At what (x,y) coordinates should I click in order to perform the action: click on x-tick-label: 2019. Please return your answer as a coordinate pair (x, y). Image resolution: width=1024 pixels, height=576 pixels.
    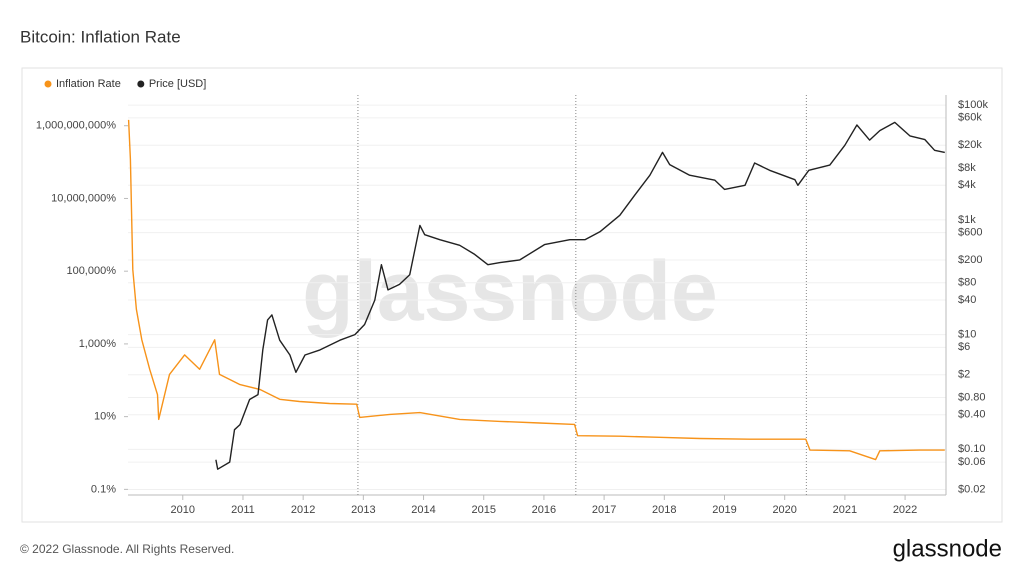
    Looking at the image, I should click on (724, 510).